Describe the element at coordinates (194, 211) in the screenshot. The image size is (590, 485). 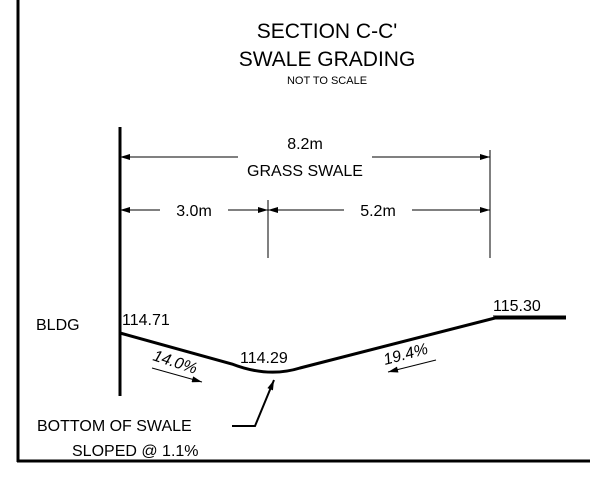
I see `dim-left: 3.0m` at that location.